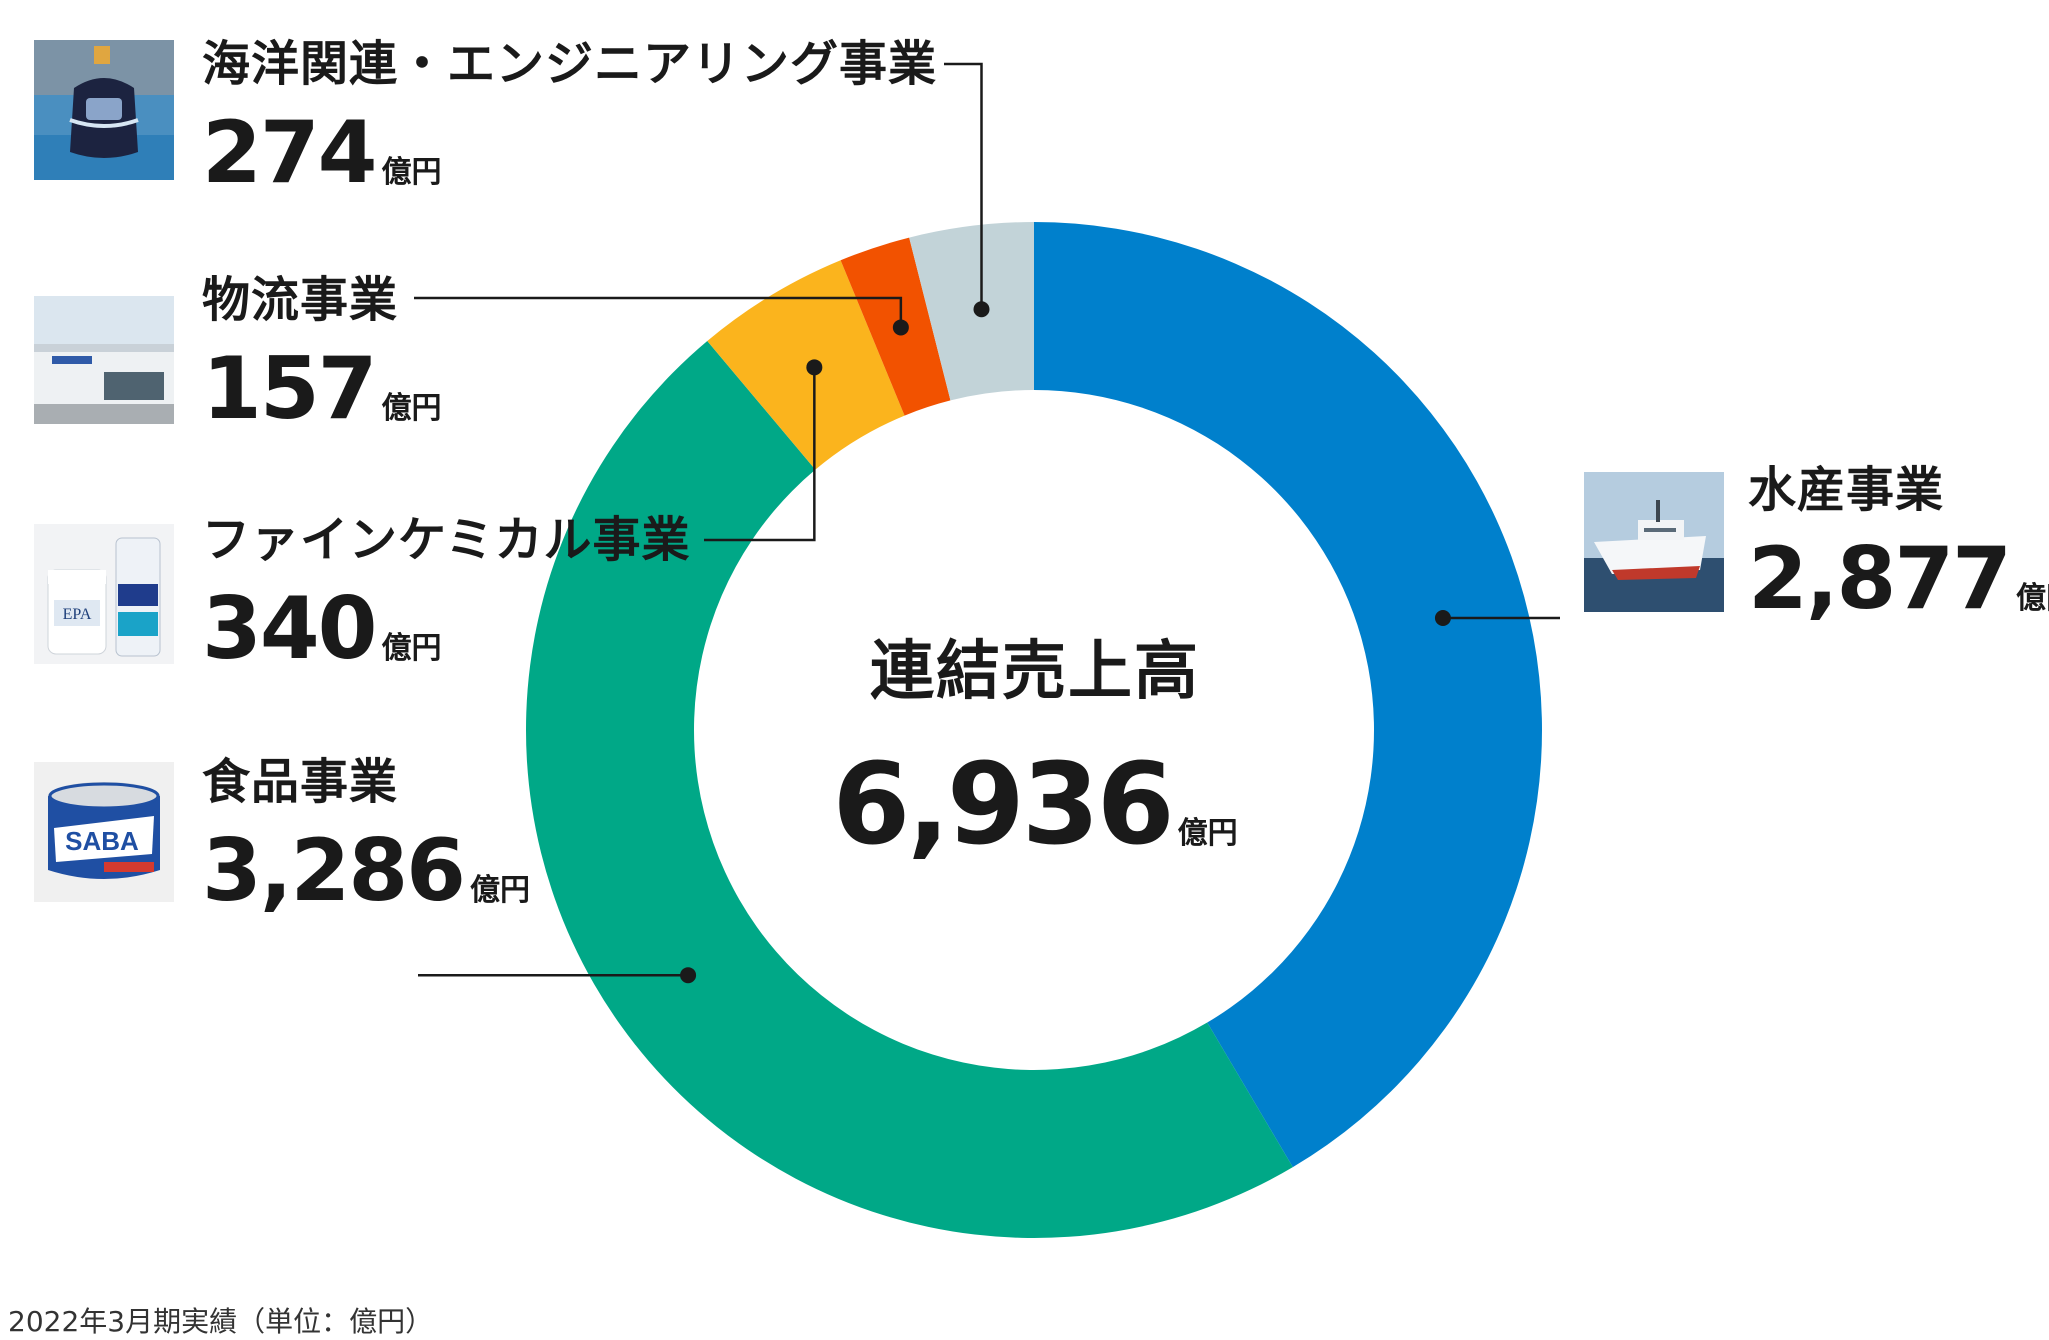 The image size is (2049, 1340). What do you see at coordinates (102, 841) in the screenshot?
I see `svg-text: SABA` at bounding box center [102, 841].